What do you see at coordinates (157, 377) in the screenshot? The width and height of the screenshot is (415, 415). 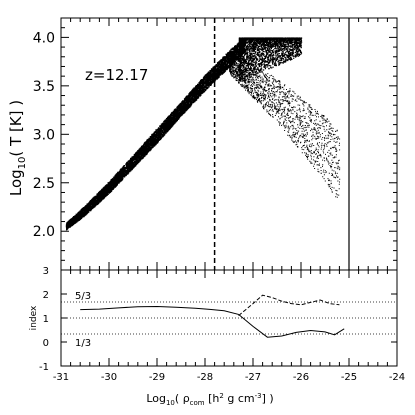 I see `x-tick-label: -29` at bounding box center [157, 377].